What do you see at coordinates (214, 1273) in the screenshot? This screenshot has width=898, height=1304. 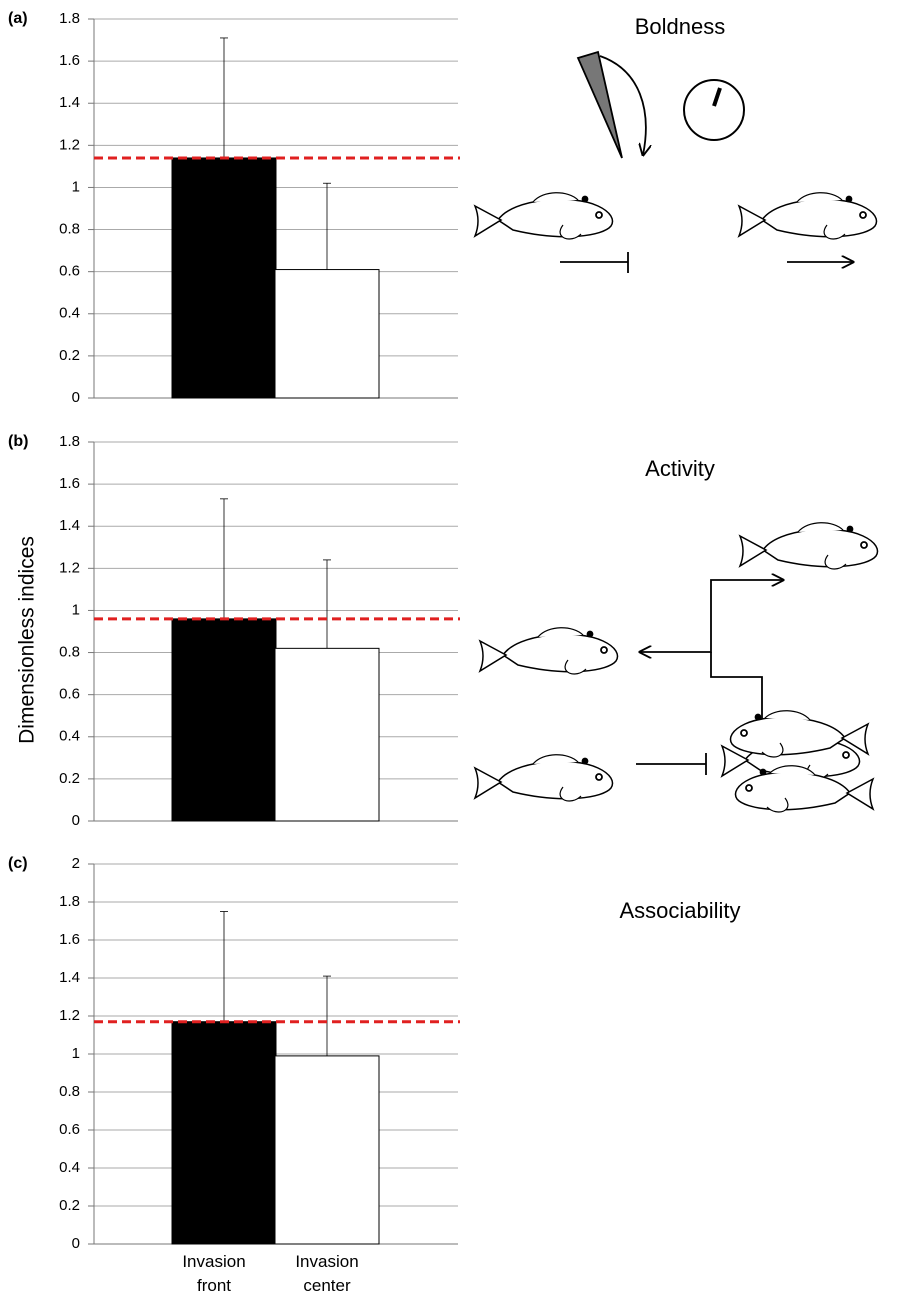 I see `x-tick-label: Invasion front` at bounding box center [214, 1273].